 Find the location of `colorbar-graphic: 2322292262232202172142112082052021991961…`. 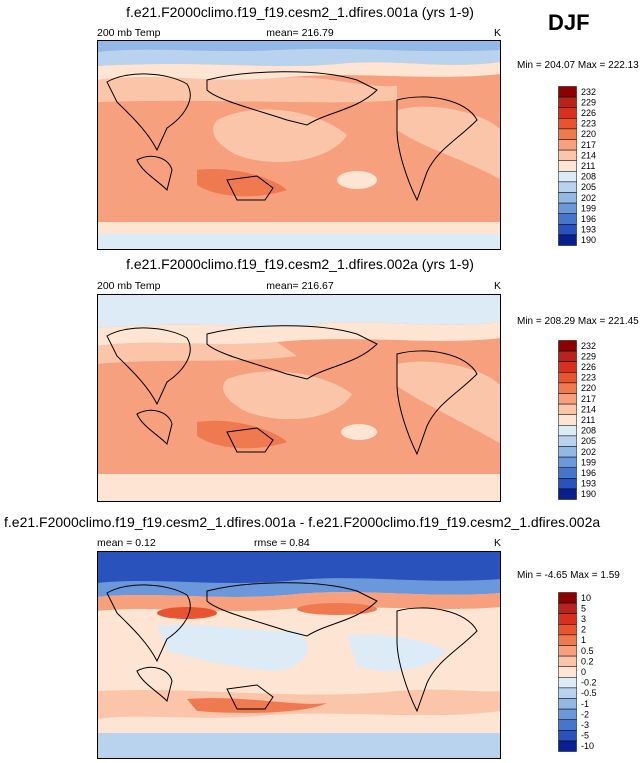

colorbar-graphic: 2322292262232202172142112082052021991961… is located at coordinates (577, 420).